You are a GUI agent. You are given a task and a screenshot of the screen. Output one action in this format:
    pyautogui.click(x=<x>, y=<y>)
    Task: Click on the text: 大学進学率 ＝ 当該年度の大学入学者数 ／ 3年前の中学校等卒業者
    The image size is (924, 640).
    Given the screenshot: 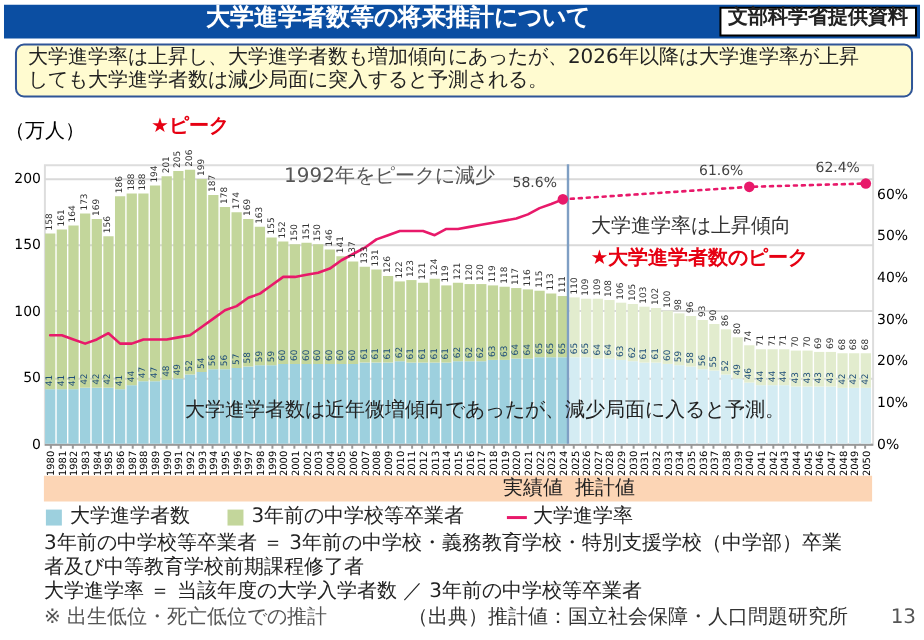 What is the action you would take?
    pyautogui.click(x=342, y=591)
    